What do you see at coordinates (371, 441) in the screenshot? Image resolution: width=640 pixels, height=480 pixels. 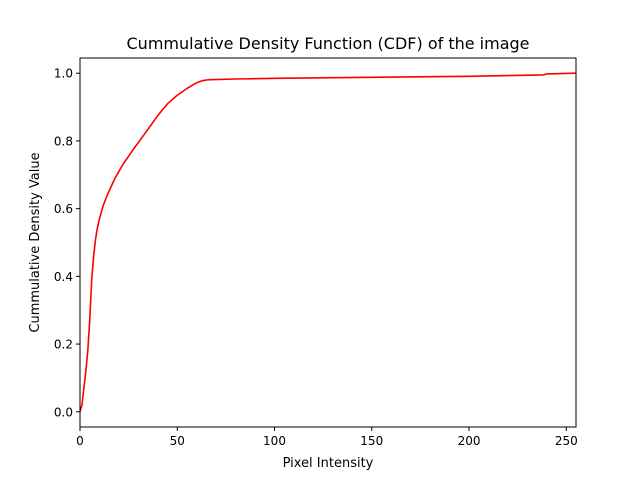 I see `x-tick-label: 150` at bounding box center [371, 441].